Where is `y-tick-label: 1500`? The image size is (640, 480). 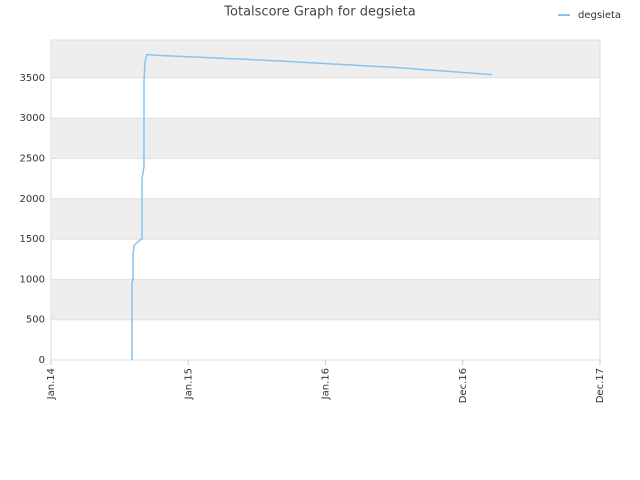 y-tick-label: 1500 is located at coordinates (32, 239).